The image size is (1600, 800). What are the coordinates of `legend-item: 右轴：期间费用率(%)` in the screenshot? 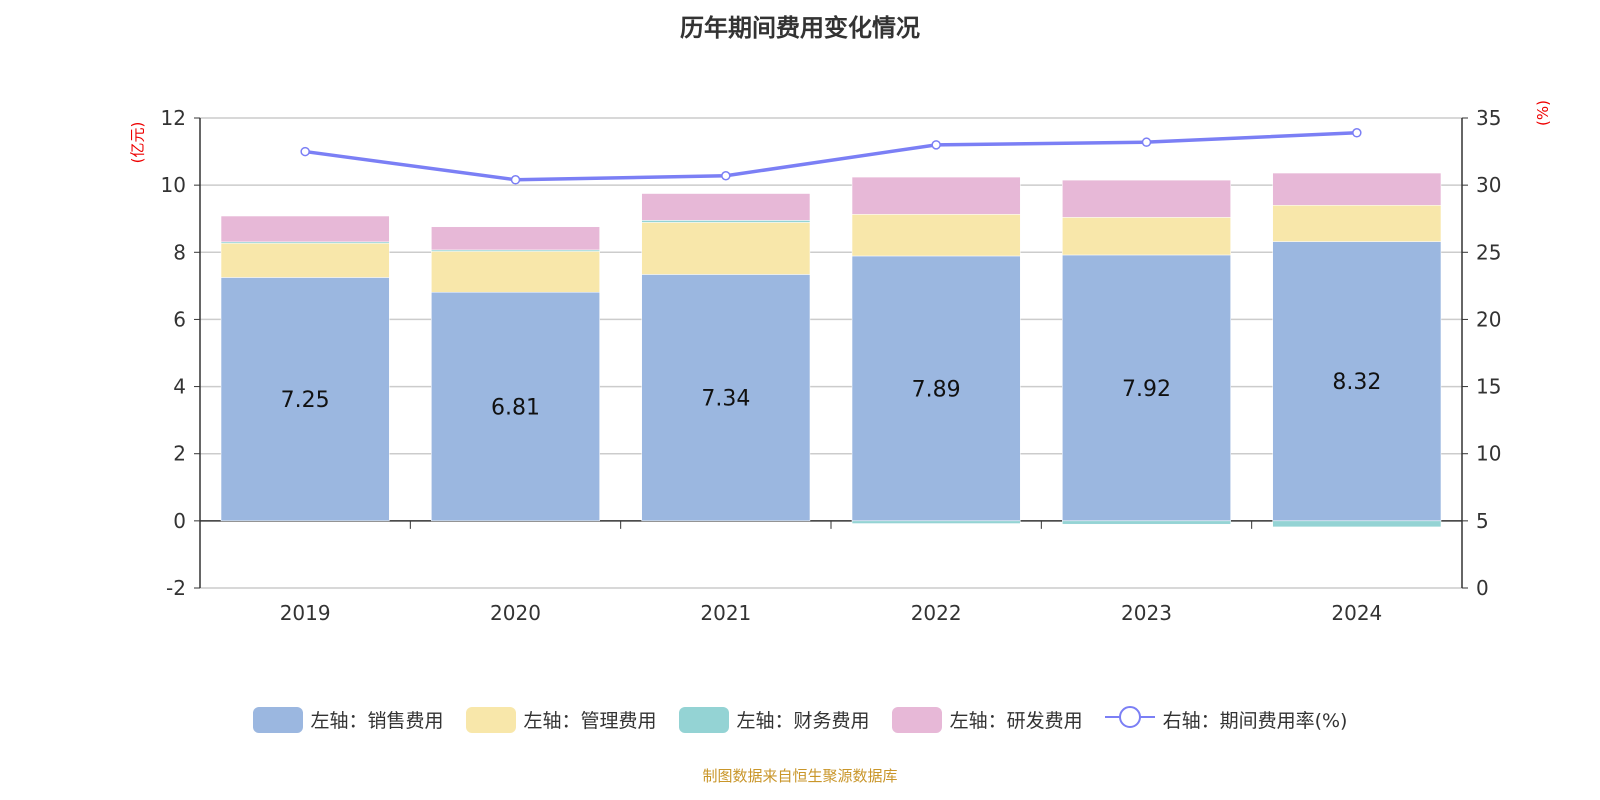 It's located at (1226, 719).